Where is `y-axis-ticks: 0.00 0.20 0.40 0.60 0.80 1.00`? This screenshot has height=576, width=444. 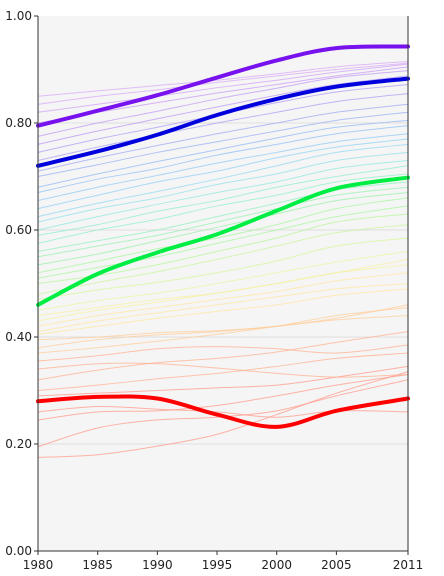
y-axis-ticks: 0.00 0.20 0.40 0.60 0.80 1.00 is located at coordinates (21, 283).